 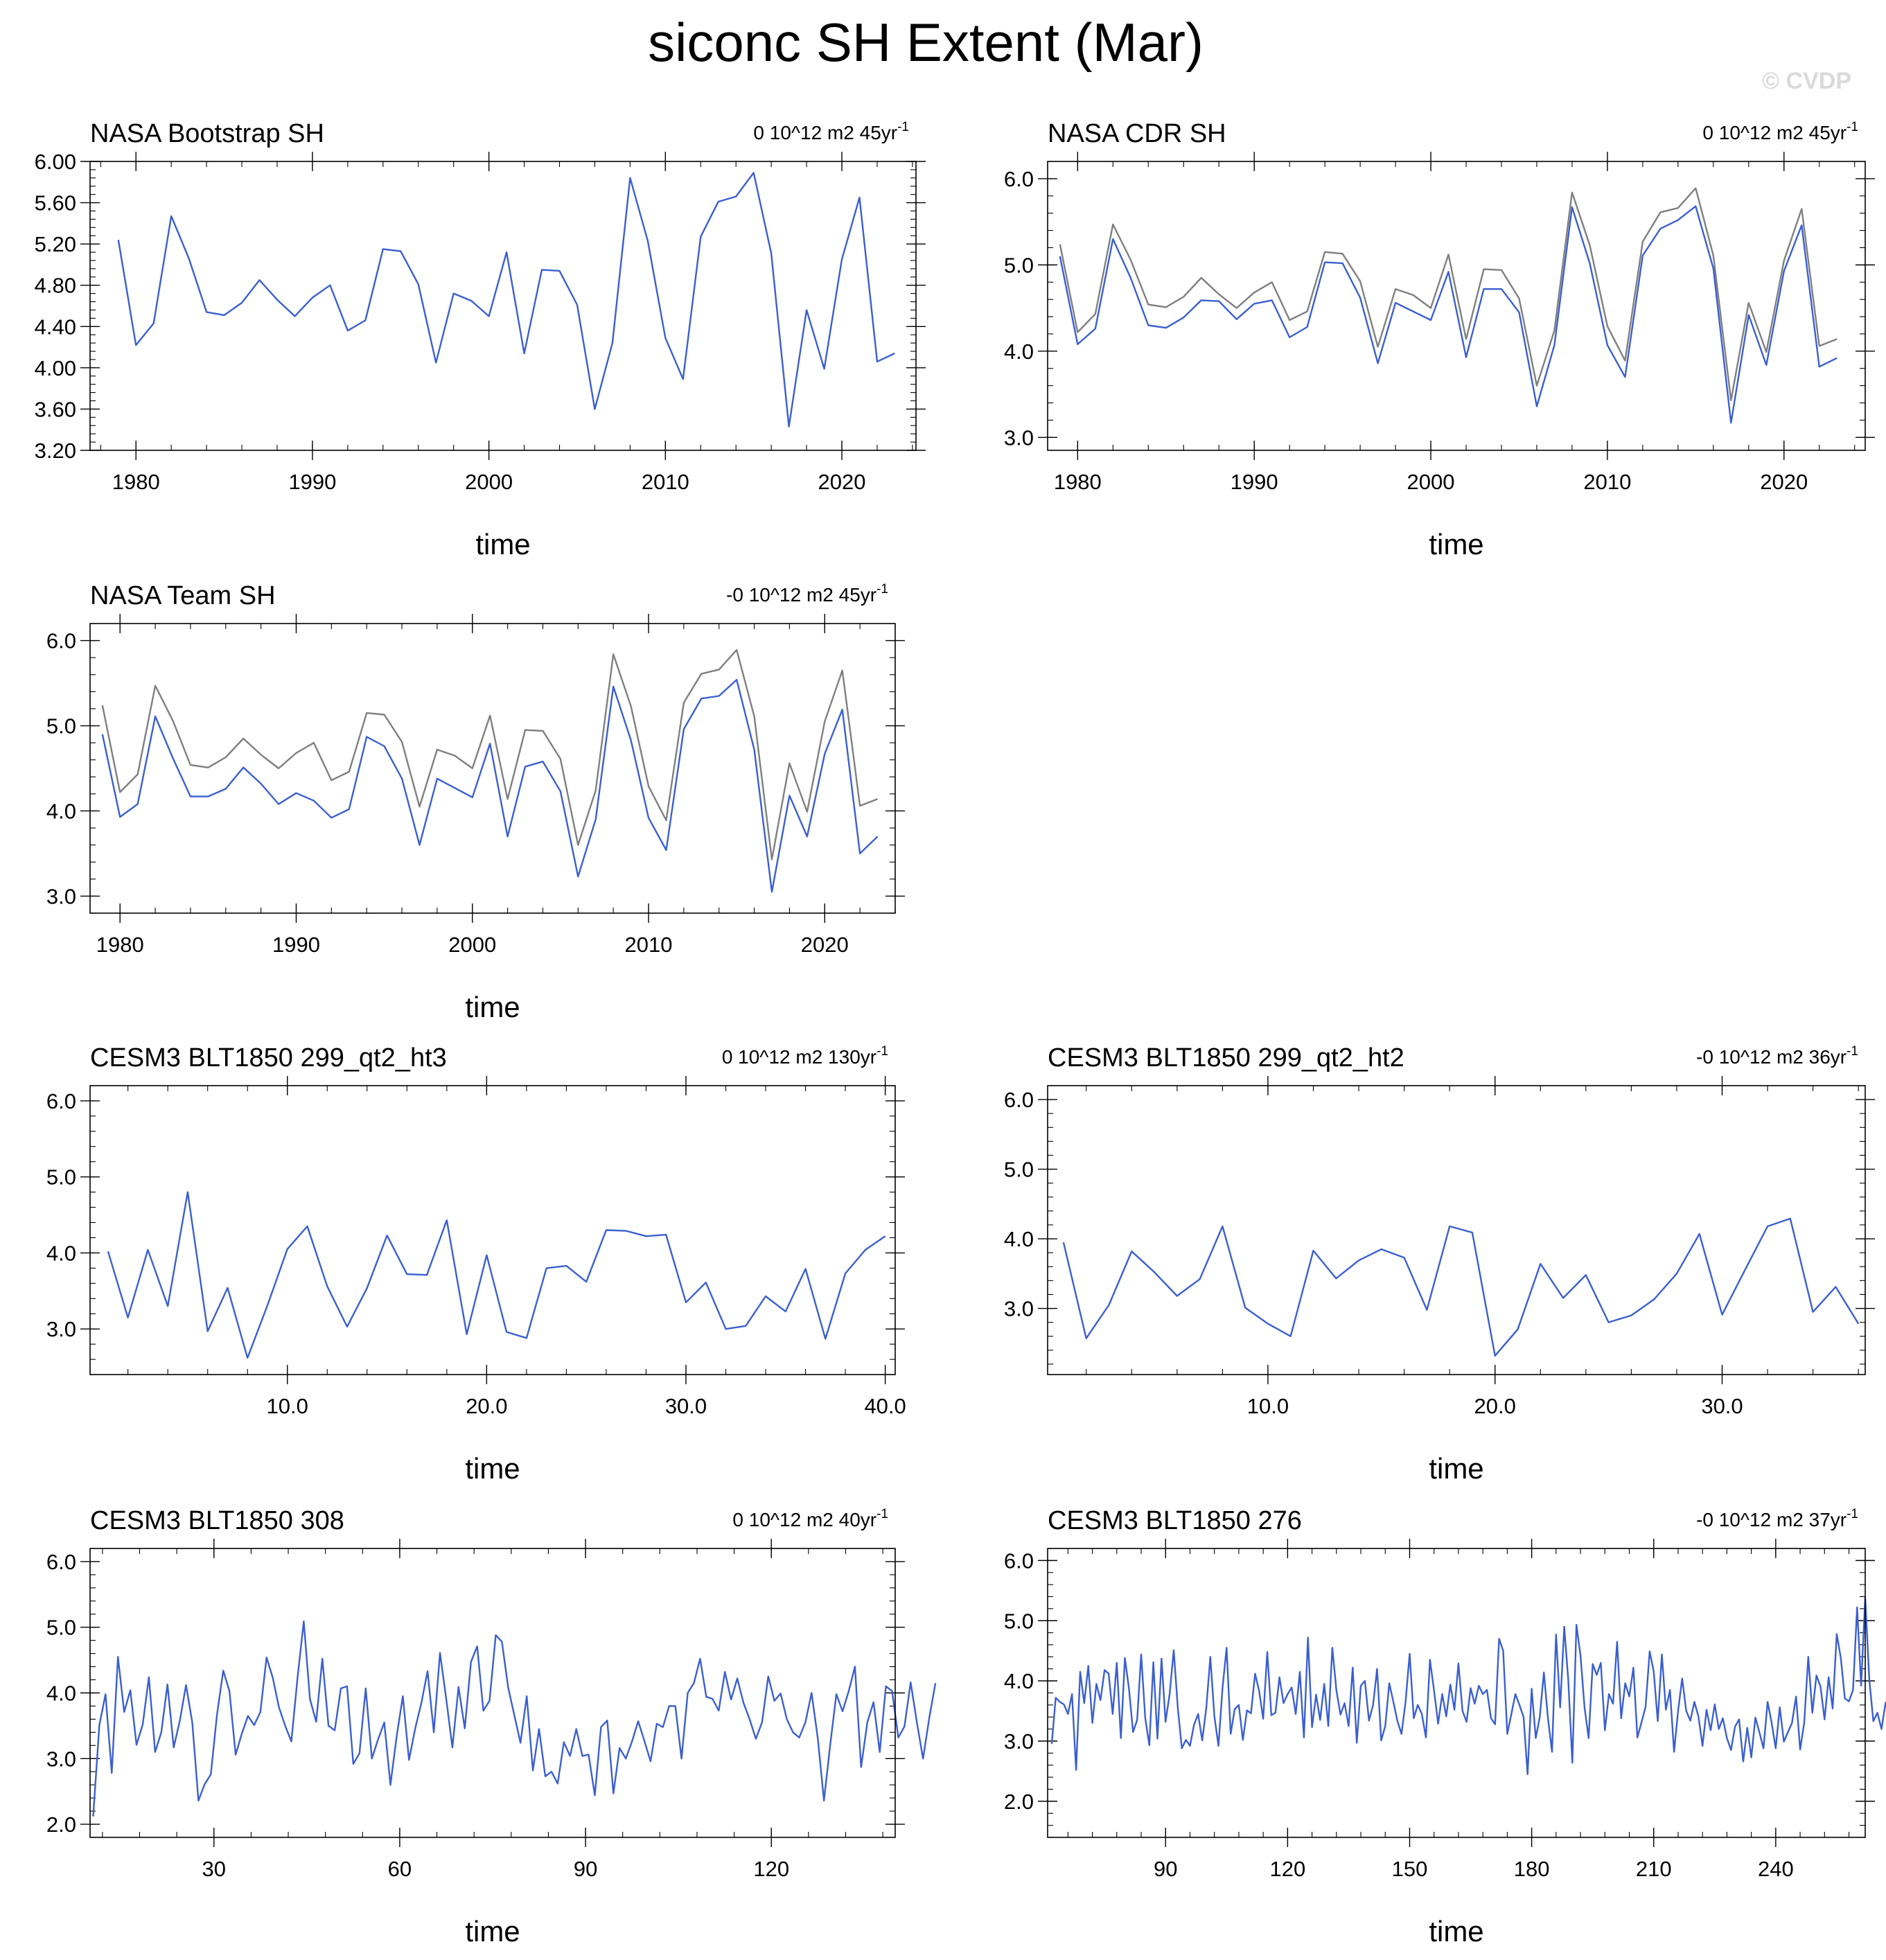 I want to click on chart-1-x-tick-label: 1990, so click(x=1254, y=482).